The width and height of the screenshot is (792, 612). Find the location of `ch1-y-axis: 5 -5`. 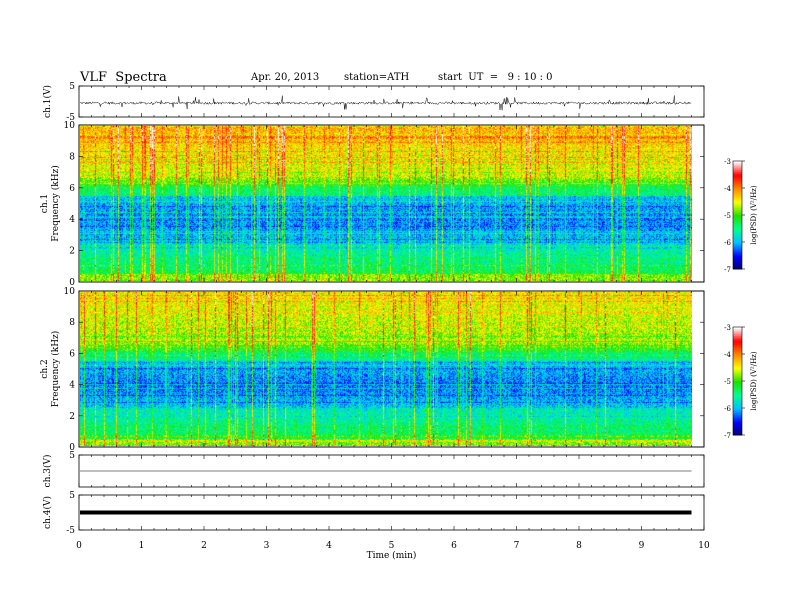

ch1-y-axis: 5 -5 is located at coordinates (385, 102).